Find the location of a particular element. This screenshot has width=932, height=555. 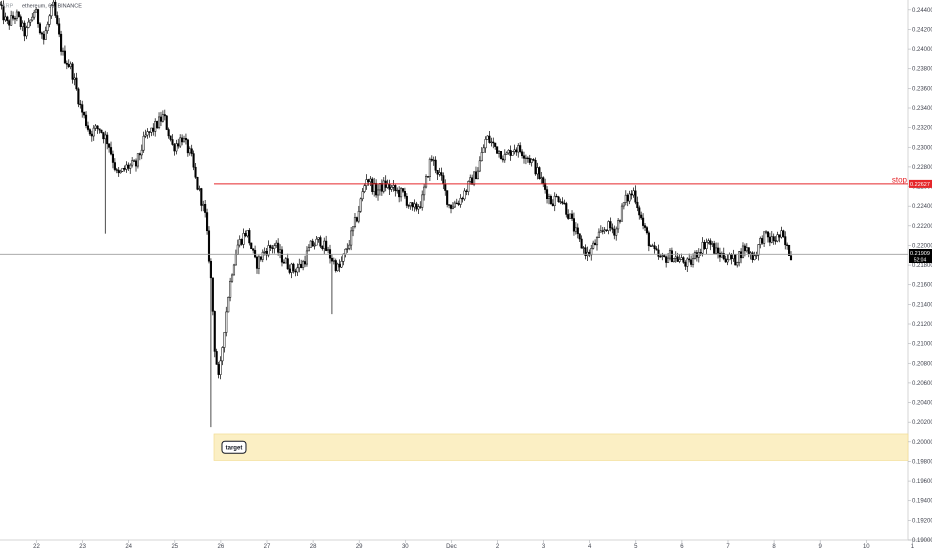

x-tick-label: 28 is located at coordinates (313, 547).